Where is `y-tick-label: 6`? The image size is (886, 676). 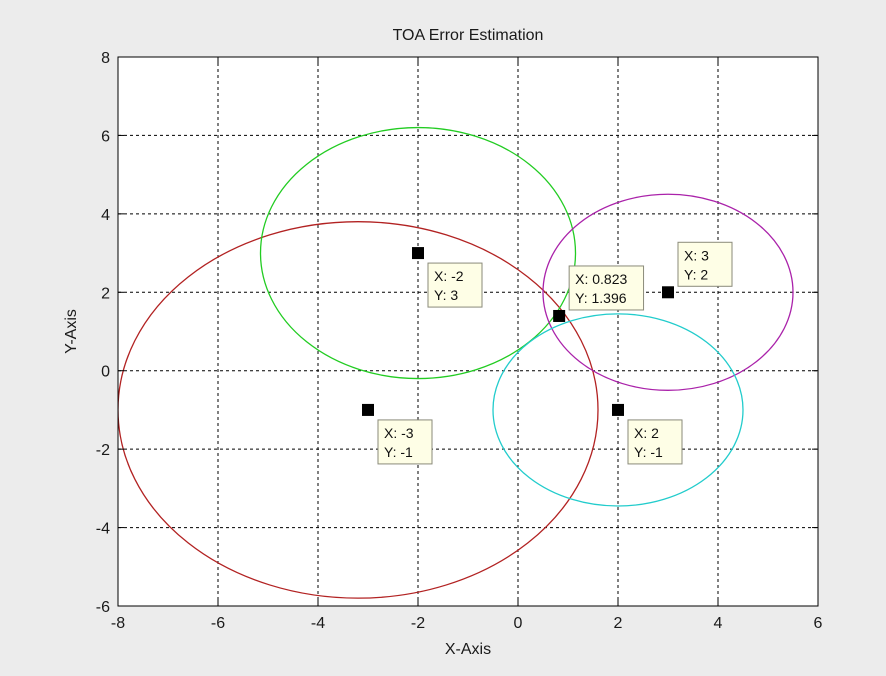
y-tick-label: 6 is located at coordinates (105, 136).